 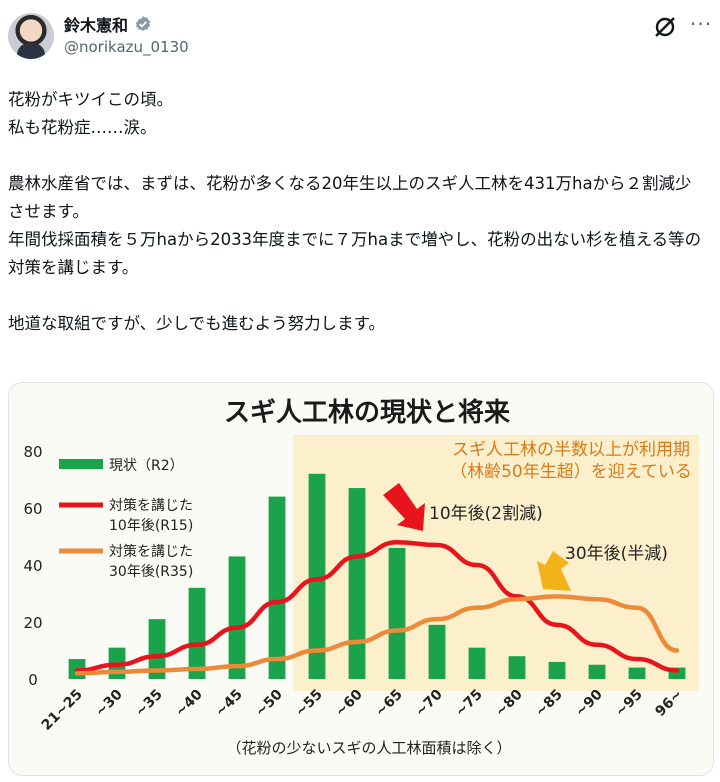 What do you see at coordinates (32, 623) in the screenshot?
I see `y-tick-label: 20` at bounding box center [32, 623].